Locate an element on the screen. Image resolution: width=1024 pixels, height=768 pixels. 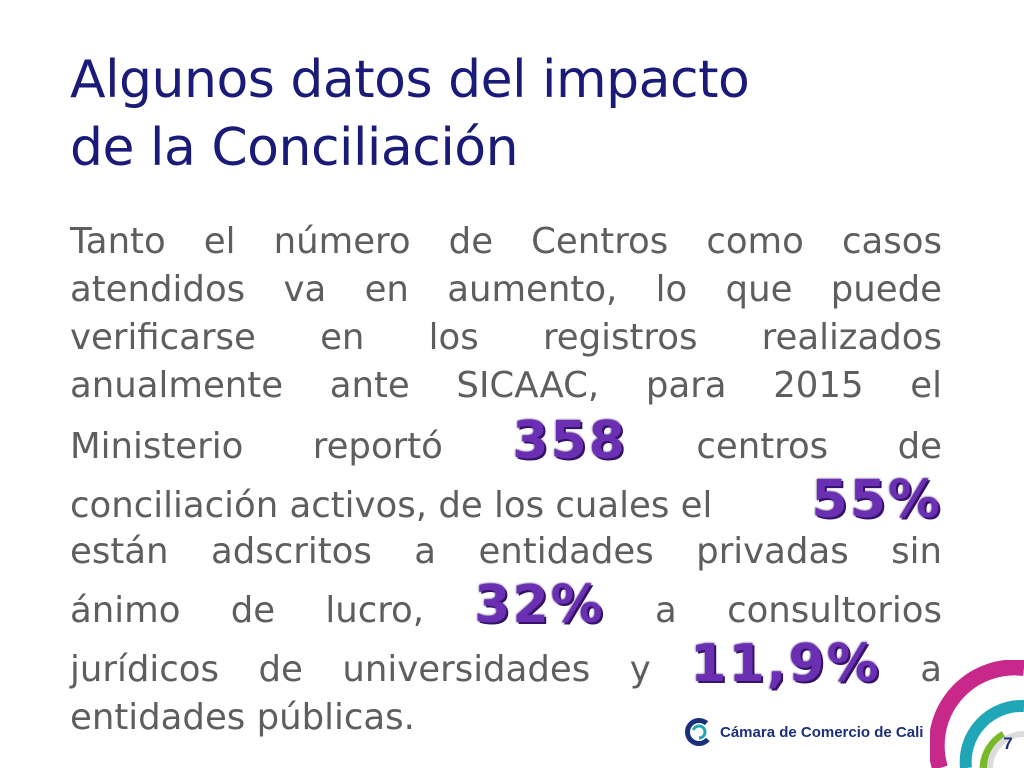
word: para is located at coordinates (686, 385).